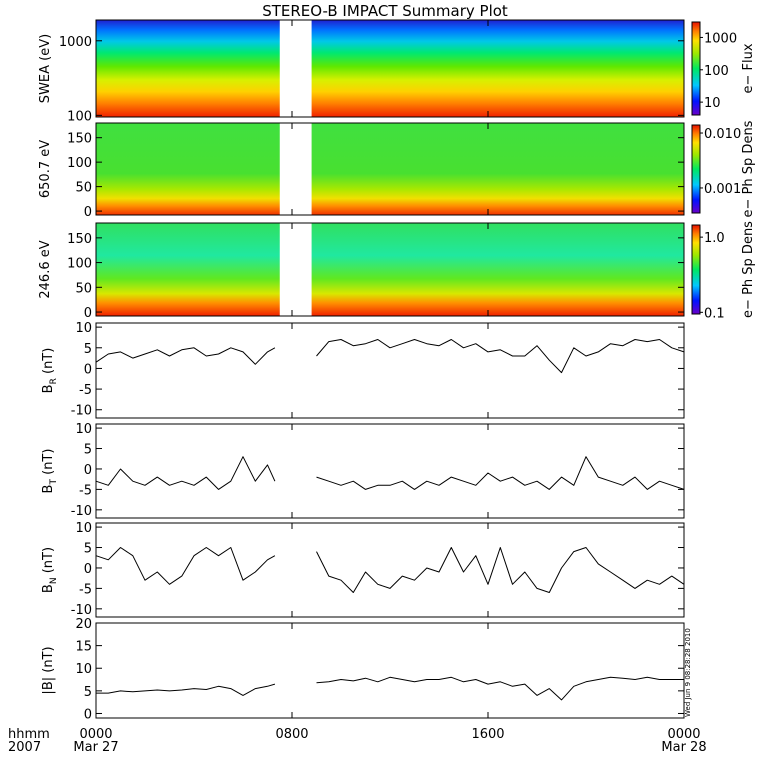 This screenshot has height=784, width=780. I want to click on pad650-spectrogram, so click(390, 169).